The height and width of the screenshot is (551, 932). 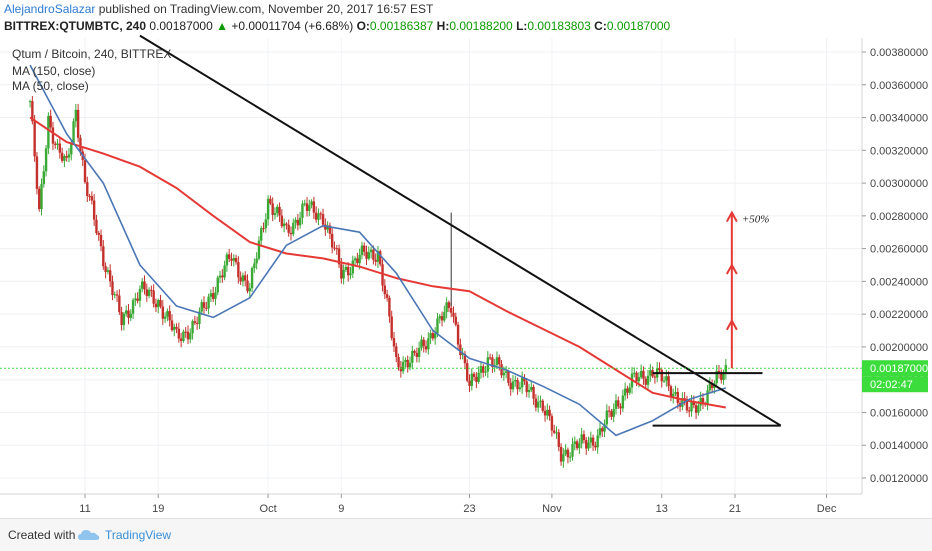 I want to click on time-tick-label: Dec, so click(x=827, y=509).